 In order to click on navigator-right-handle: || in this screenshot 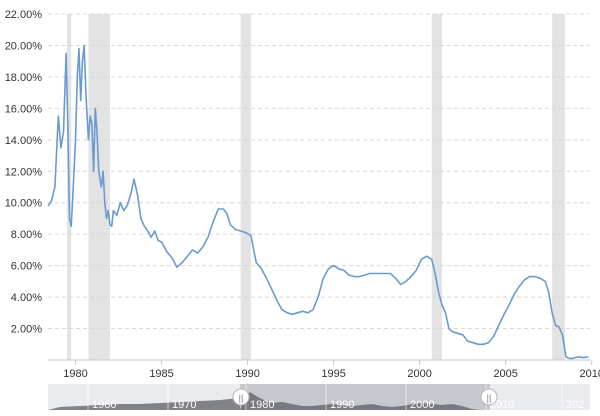, I will do `click(489, 397)`.